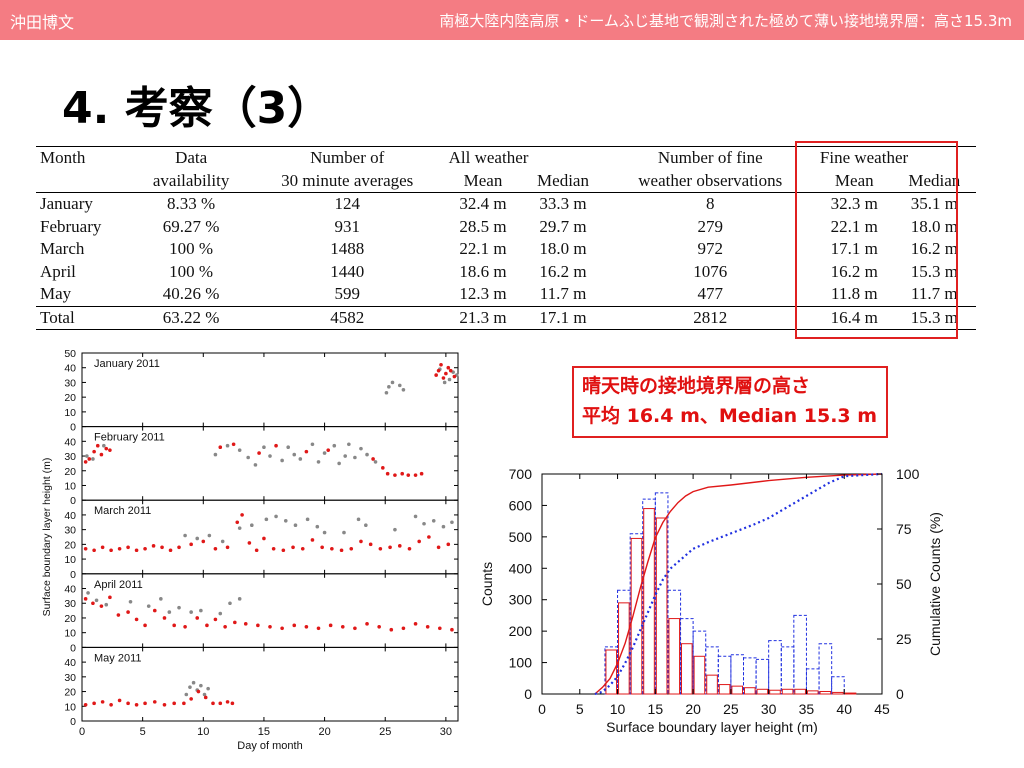 The image size is (1024, 768). I want to click on table-cell-all_mean: 21.3 m, so click(483, 317).